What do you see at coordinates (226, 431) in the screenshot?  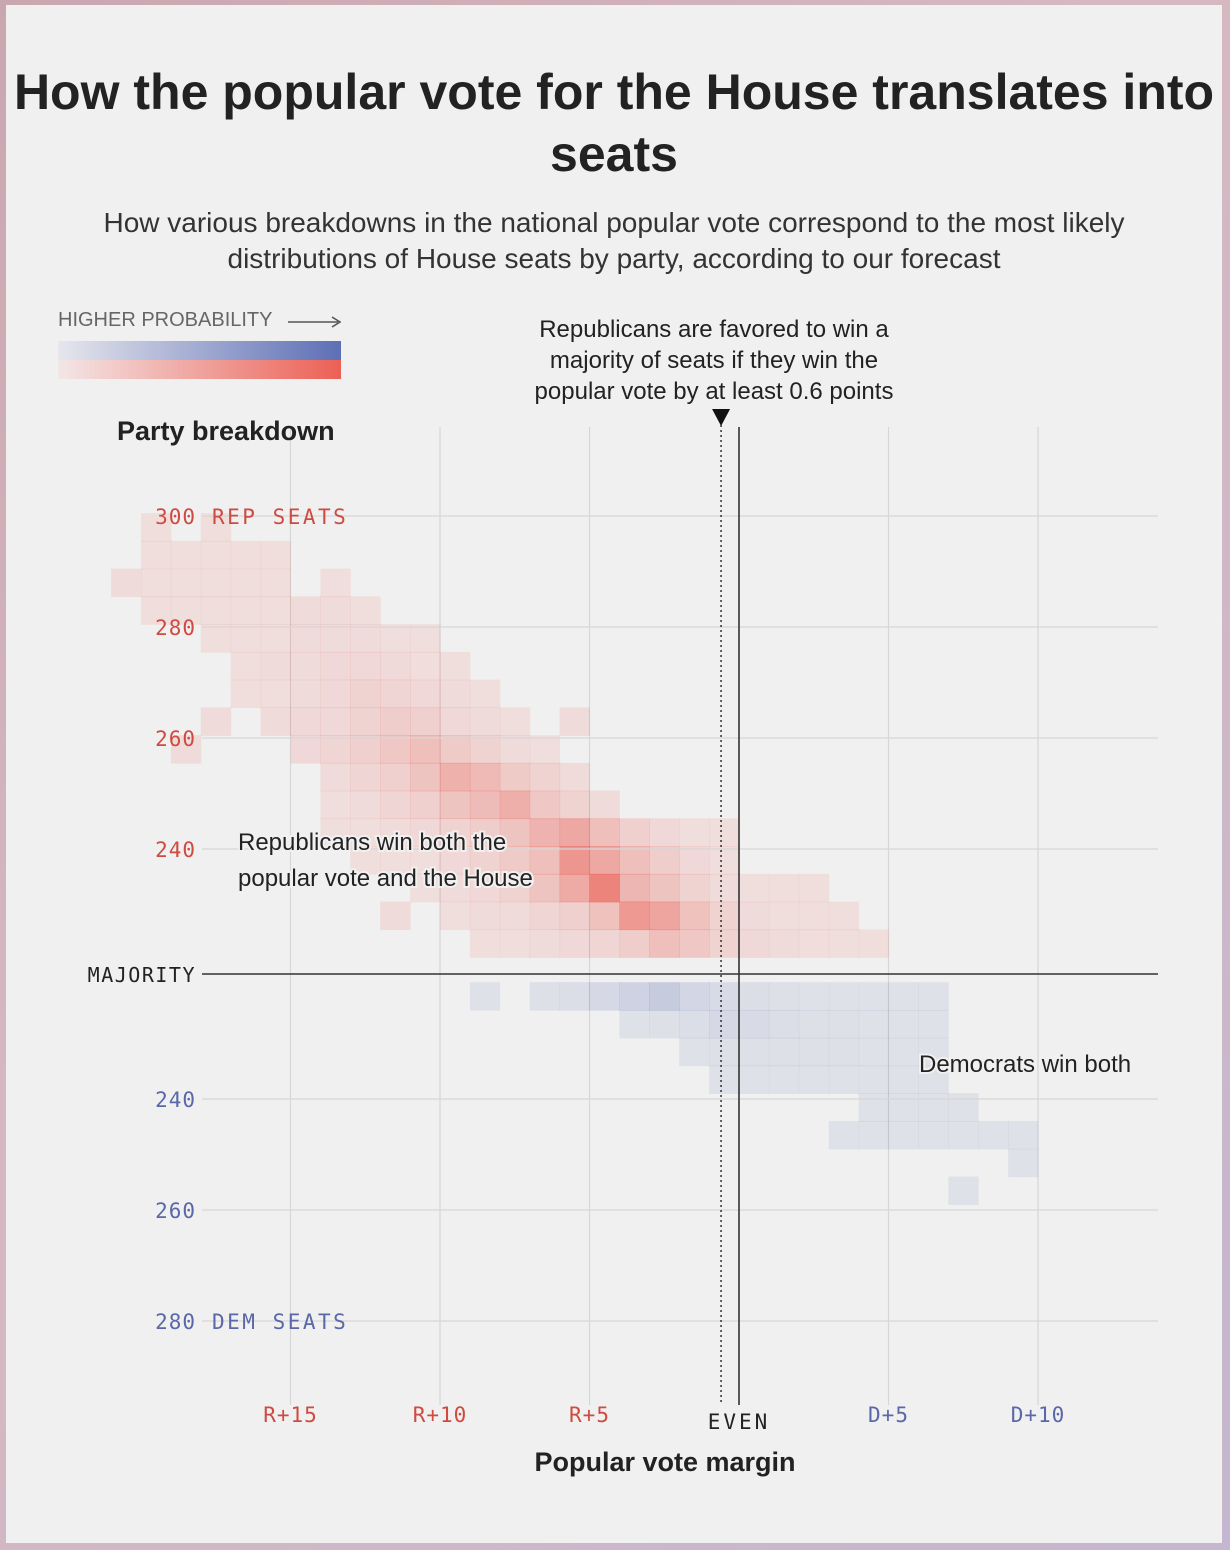 I see `y-axis-title: Party breakdown` at bounding box center [226, 431].